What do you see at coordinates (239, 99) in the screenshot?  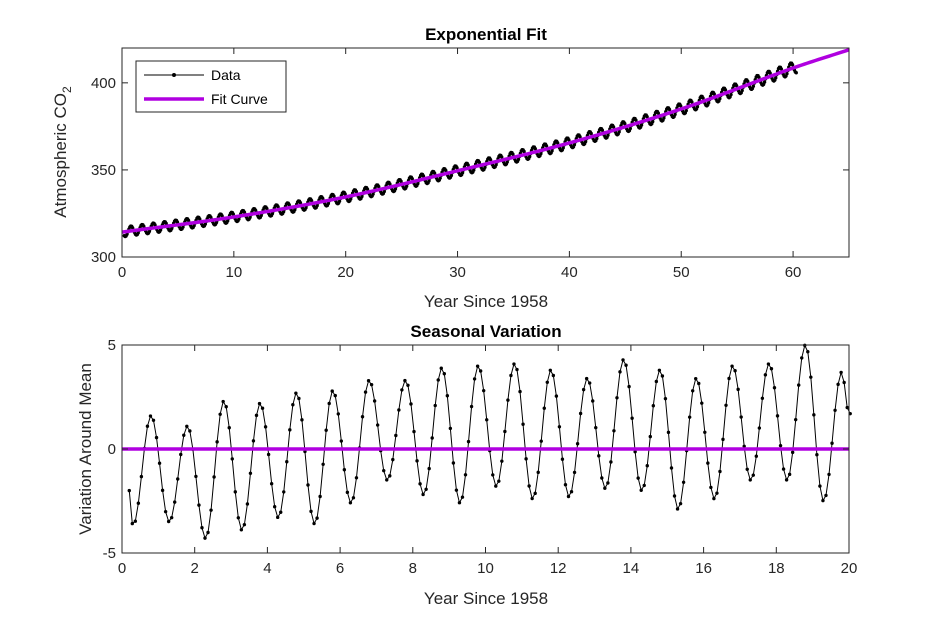 I see `legend-fit-label: Fit Curve` at bounding box center [239, 99].